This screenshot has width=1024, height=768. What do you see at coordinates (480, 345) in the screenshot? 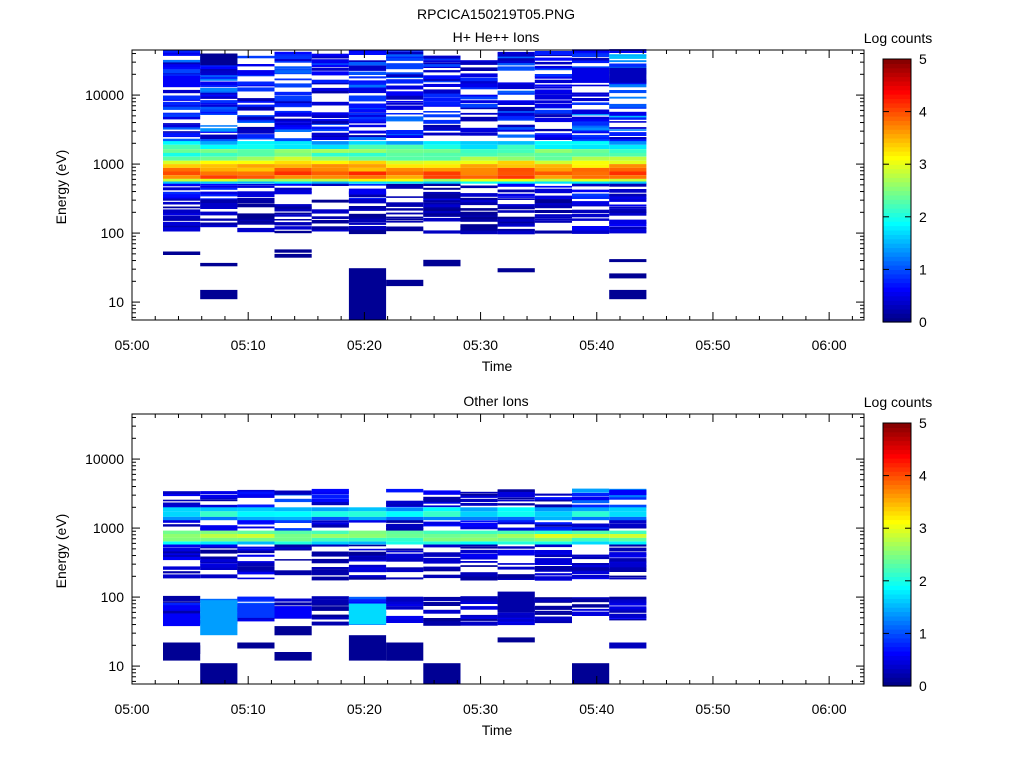
I see `x-tick-label: 05:30` at bounding box center [480, 345].